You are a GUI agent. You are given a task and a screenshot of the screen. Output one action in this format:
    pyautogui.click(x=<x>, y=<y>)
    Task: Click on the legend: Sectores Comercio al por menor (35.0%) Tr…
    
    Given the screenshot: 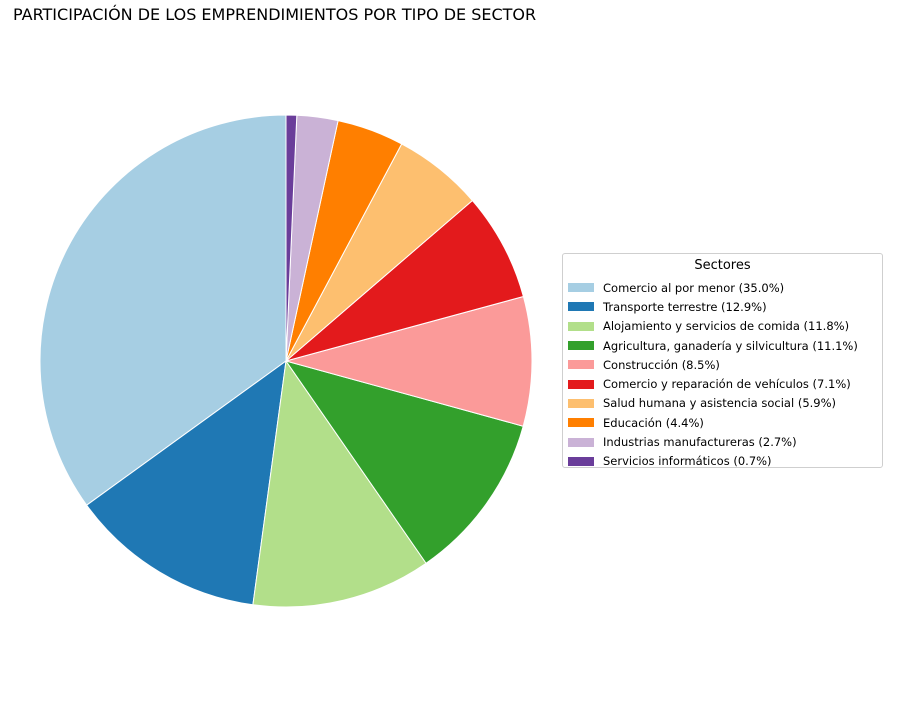 What is the action you would take?
    pyautogui.click(x=722, y=360)
    